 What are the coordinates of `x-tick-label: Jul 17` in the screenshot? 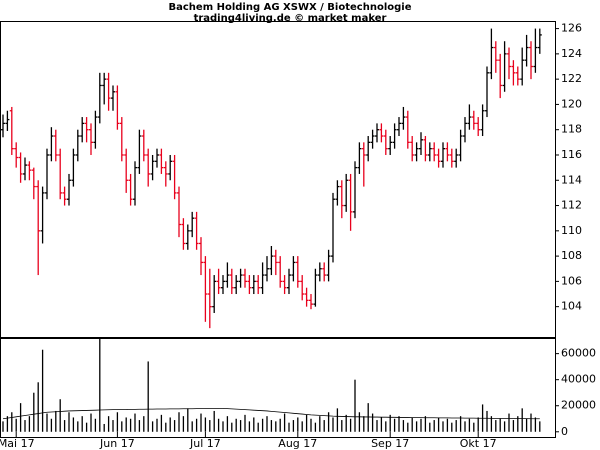 It's located at (205, 443).